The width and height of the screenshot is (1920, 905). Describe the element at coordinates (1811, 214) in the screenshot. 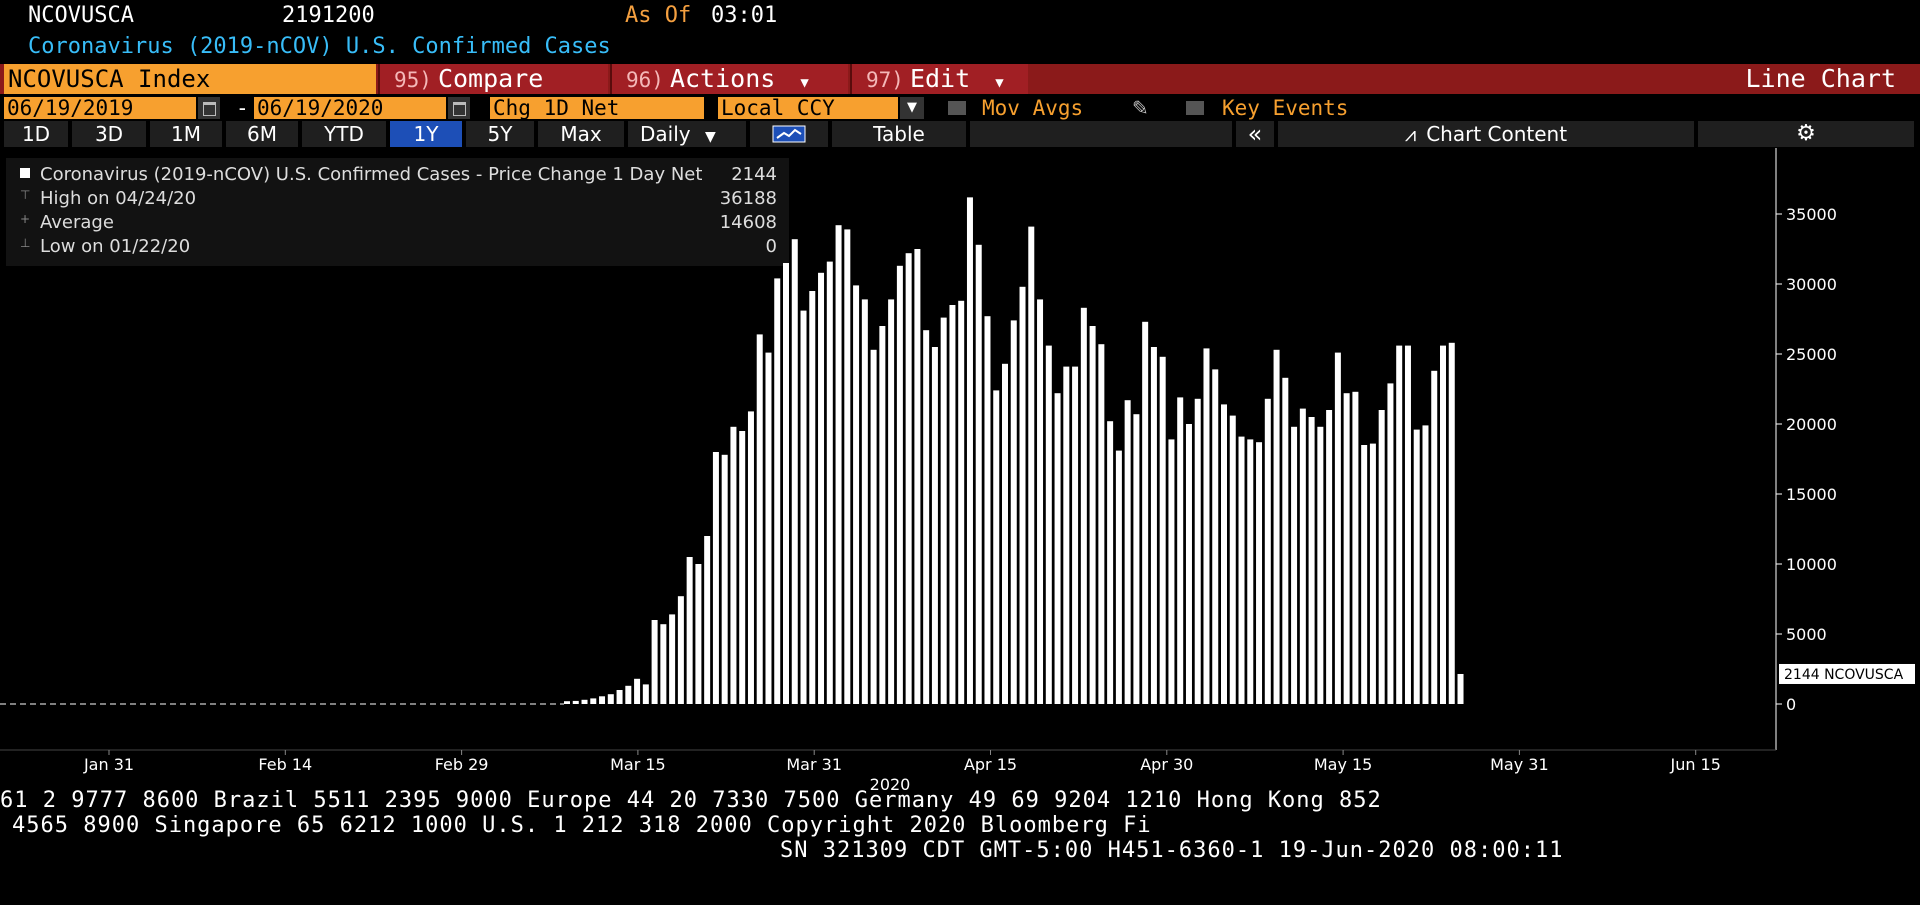

I see `y-tick-label: 35000` at that location.